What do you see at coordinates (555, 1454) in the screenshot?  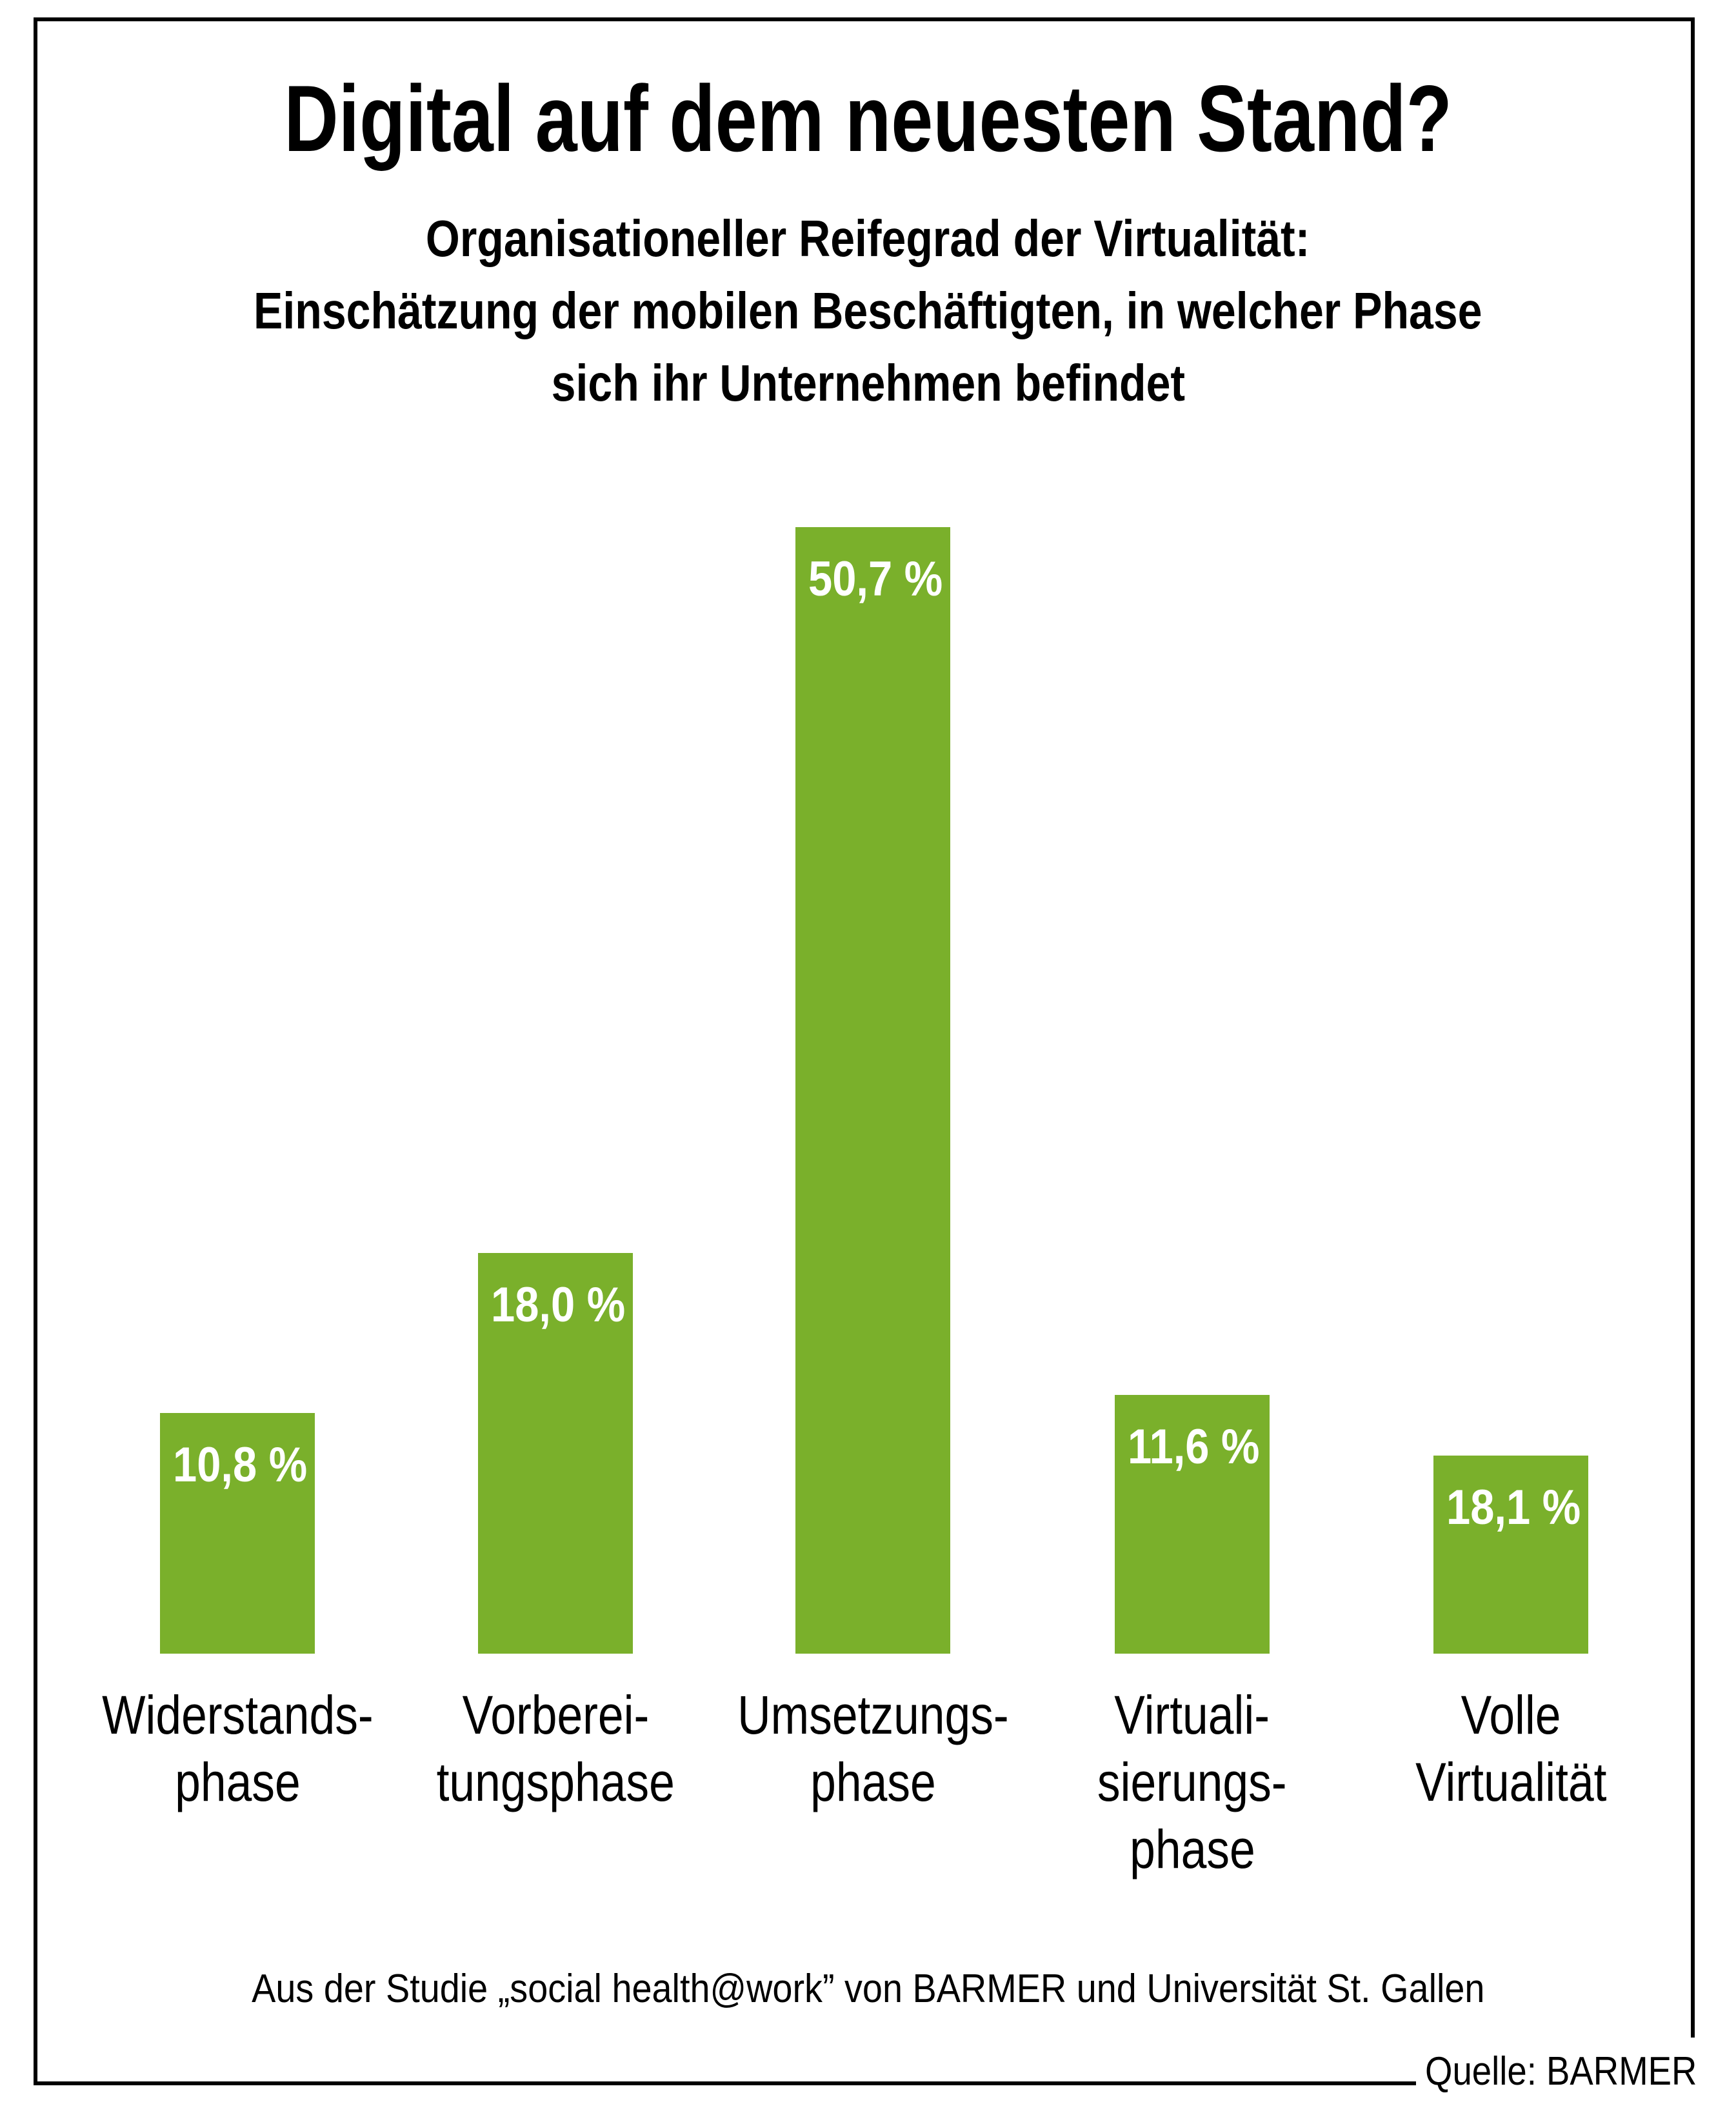 I see `bar-vorbereitungsphase: 18,0 %` at bounding box center [555, 1454].